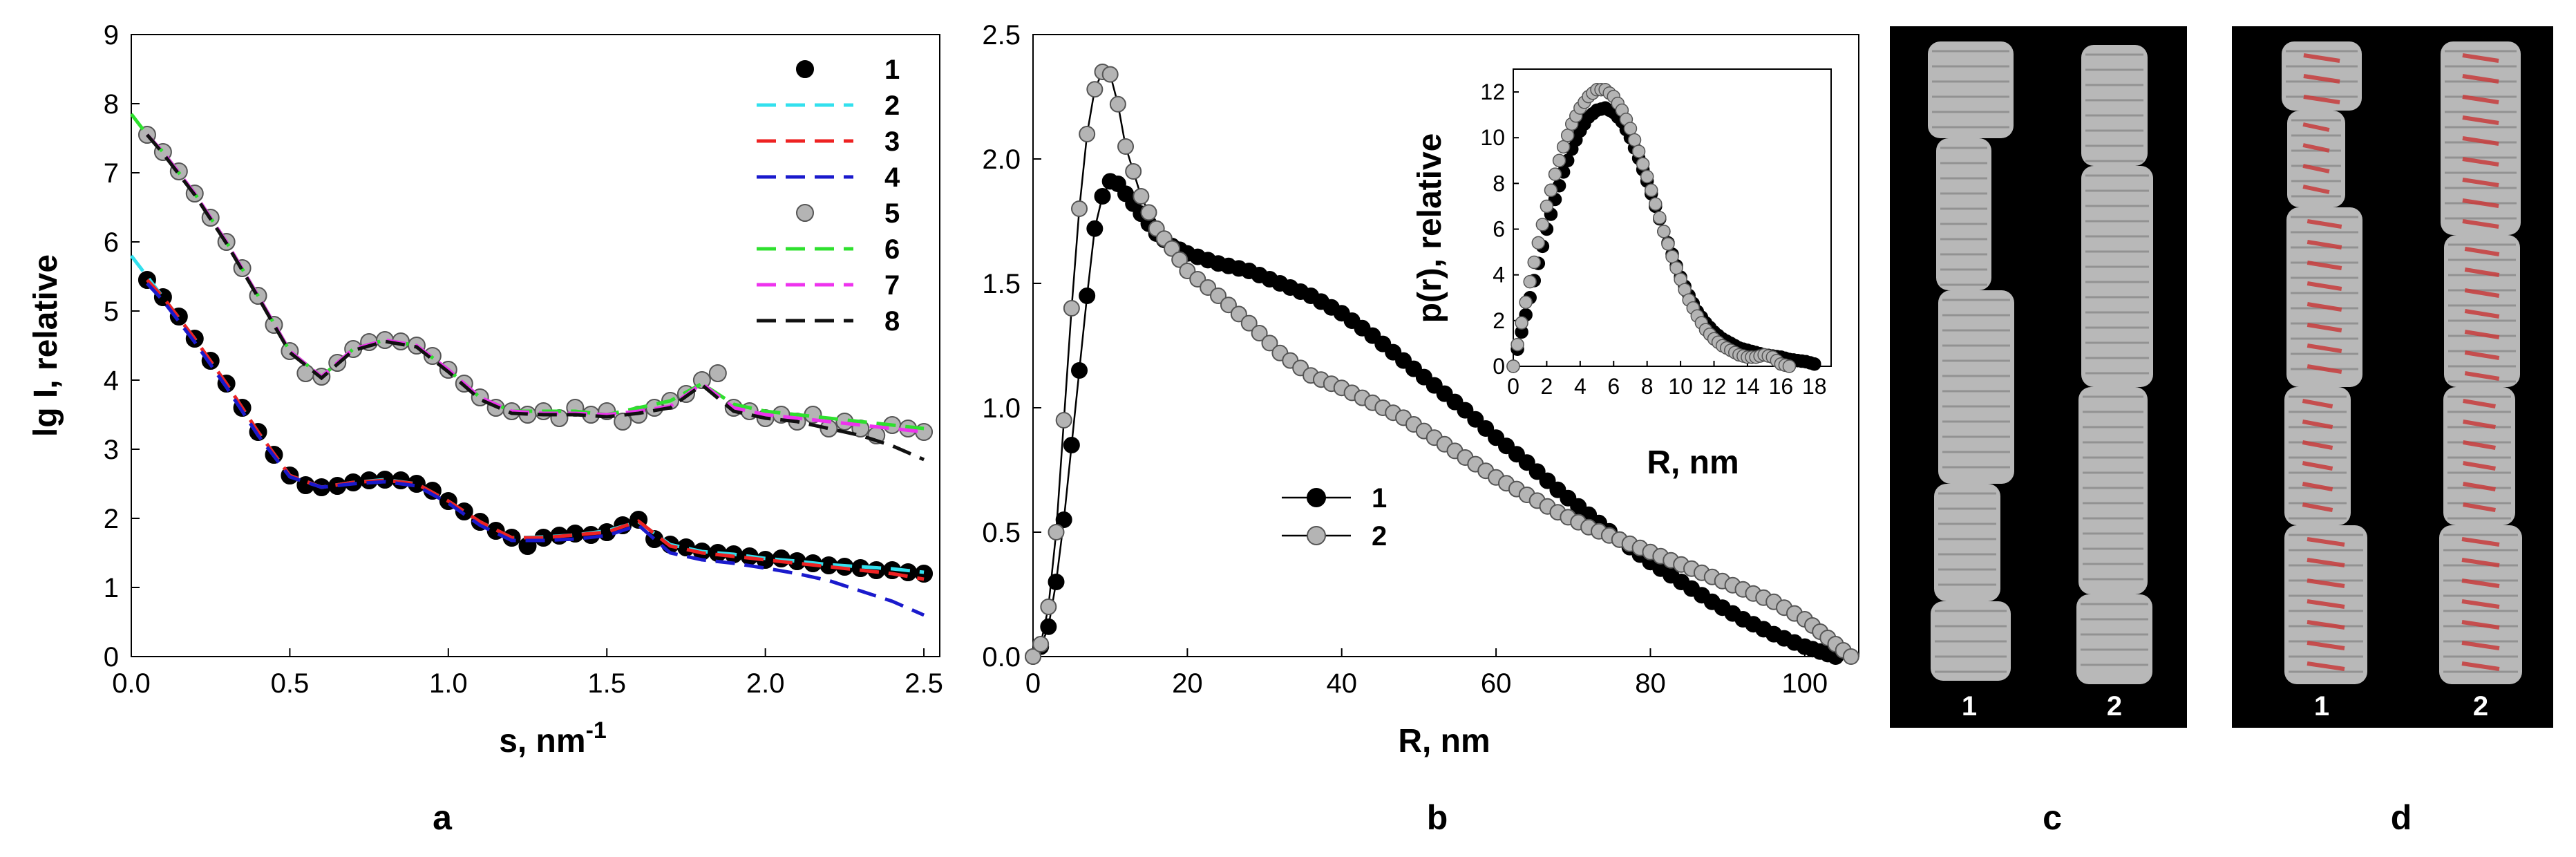 The height and width of the screenshot is (857, 2576). Describe the element at coordinates (1492, 137) in the screenshot. I see `inset-y-tick-label: 10` at that location.